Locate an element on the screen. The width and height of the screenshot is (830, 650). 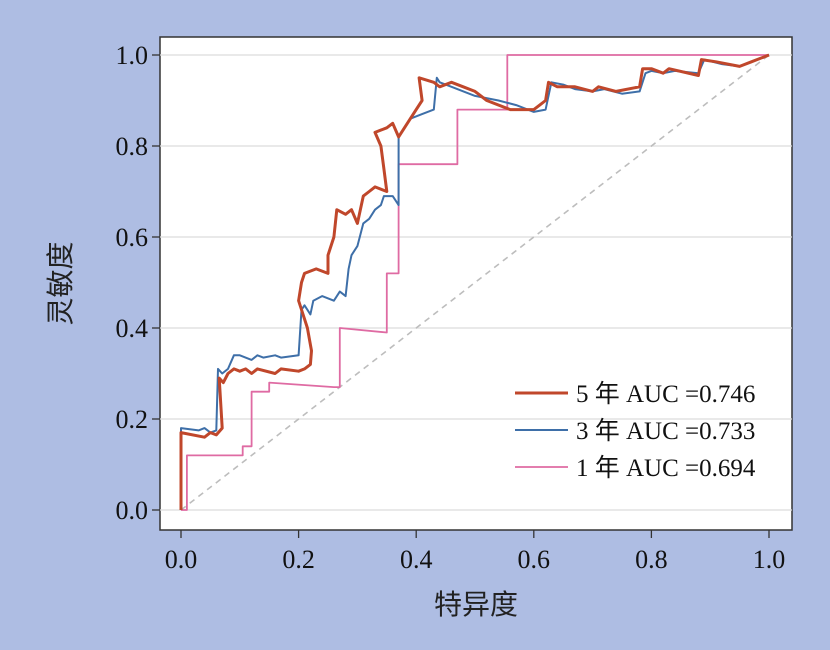
y-tick-label-2: 0.4 is located at coordinates (132, 328).